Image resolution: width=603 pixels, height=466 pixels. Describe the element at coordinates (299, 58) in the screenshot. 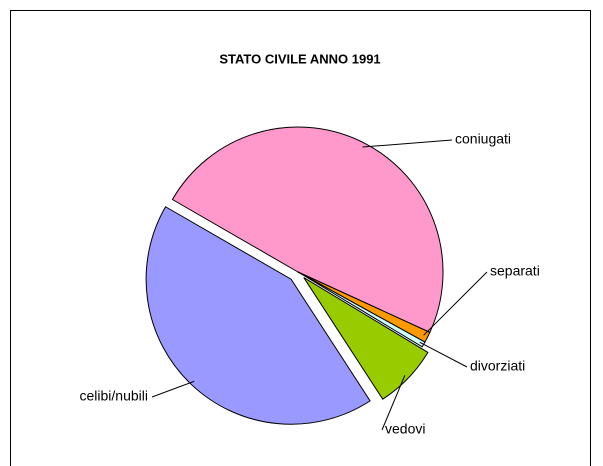

I see `chart-title: STATO CIVILE ANNO 1991` at that location.